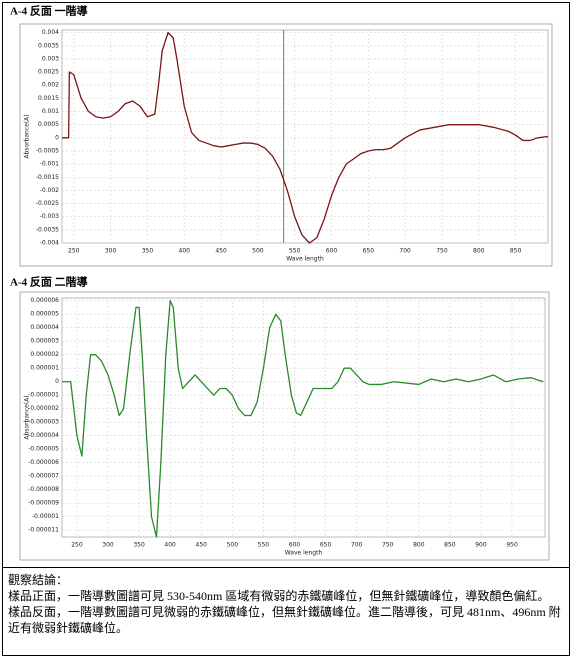  I want to click on conclusion-border, so click(286, 611).